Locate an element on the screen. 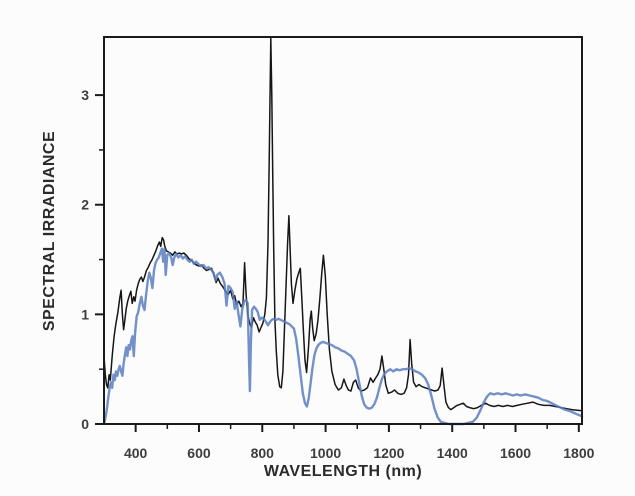  x-tick-label: 1600 is located at coordinates (515, 453).